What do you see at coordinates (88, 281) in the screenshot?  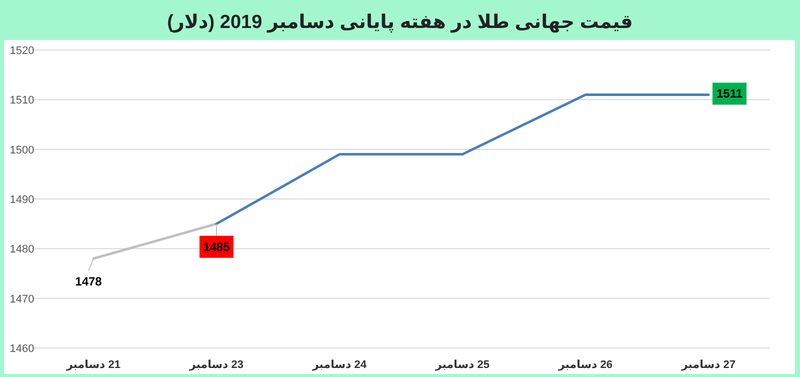 I see `data-label: 1478` at bounding box center [88, 281].